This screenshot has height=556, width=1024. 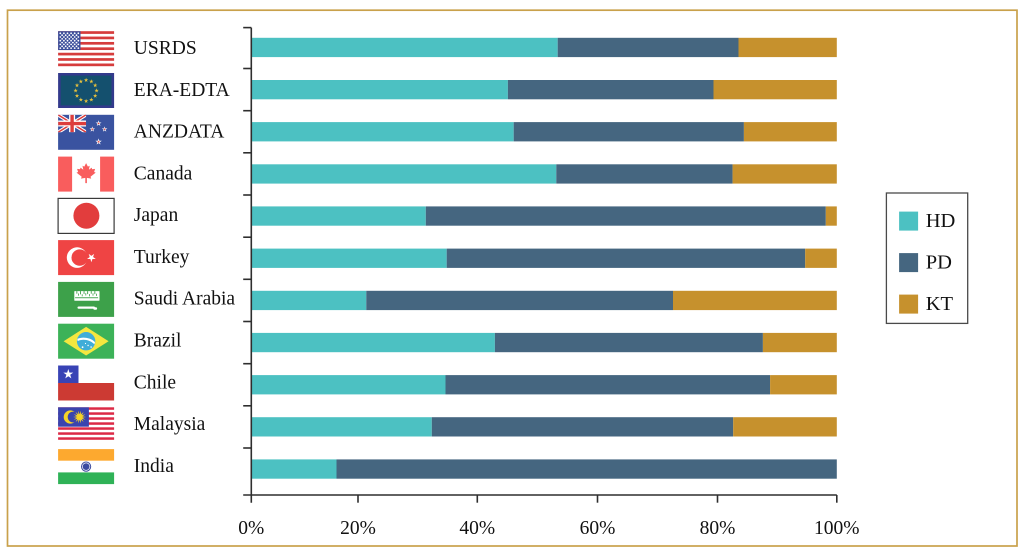 I want to click on svg-text: 100%, so click(x=837, y=528).